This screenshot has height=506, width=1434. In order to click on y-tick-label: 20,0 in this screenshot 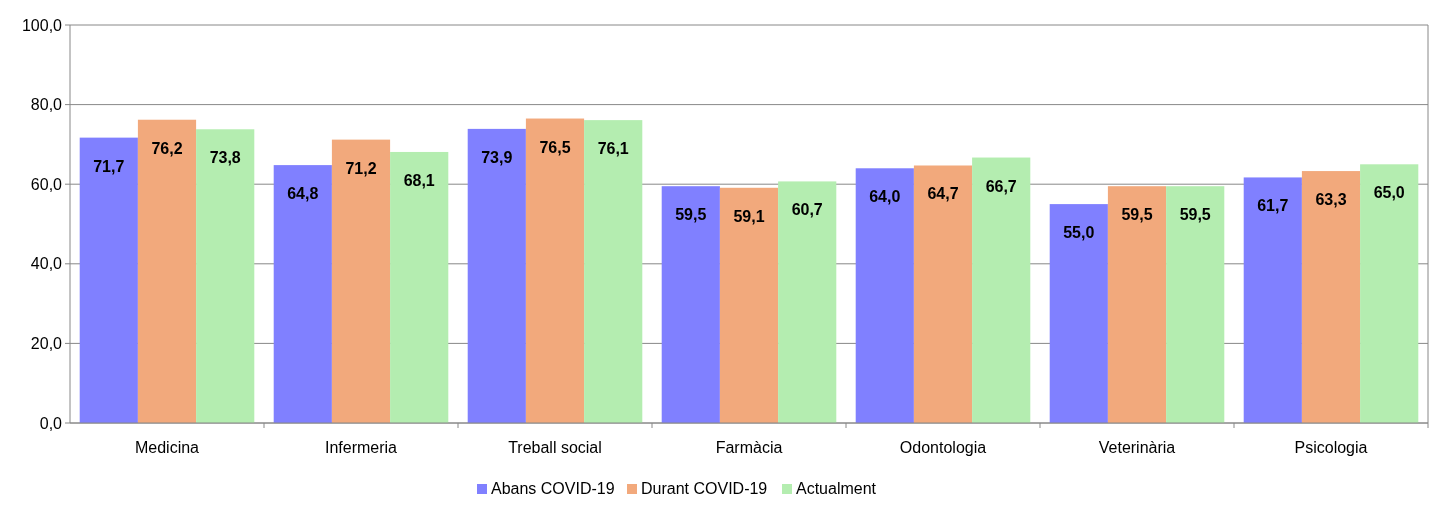, I will do `click(46, 343)`.